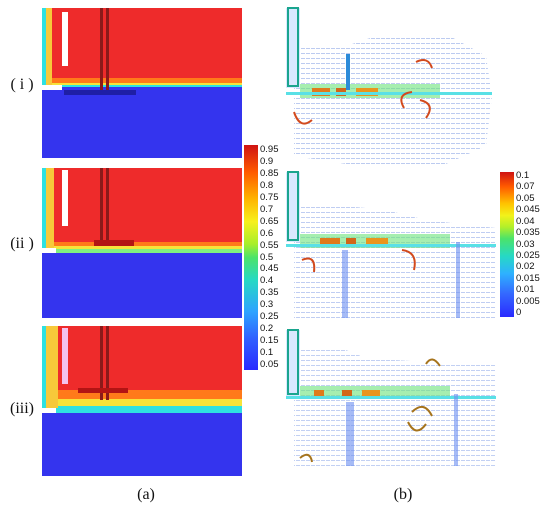  I want to click on colorbar-b-tick-label: 0.005, so click(528, 301).